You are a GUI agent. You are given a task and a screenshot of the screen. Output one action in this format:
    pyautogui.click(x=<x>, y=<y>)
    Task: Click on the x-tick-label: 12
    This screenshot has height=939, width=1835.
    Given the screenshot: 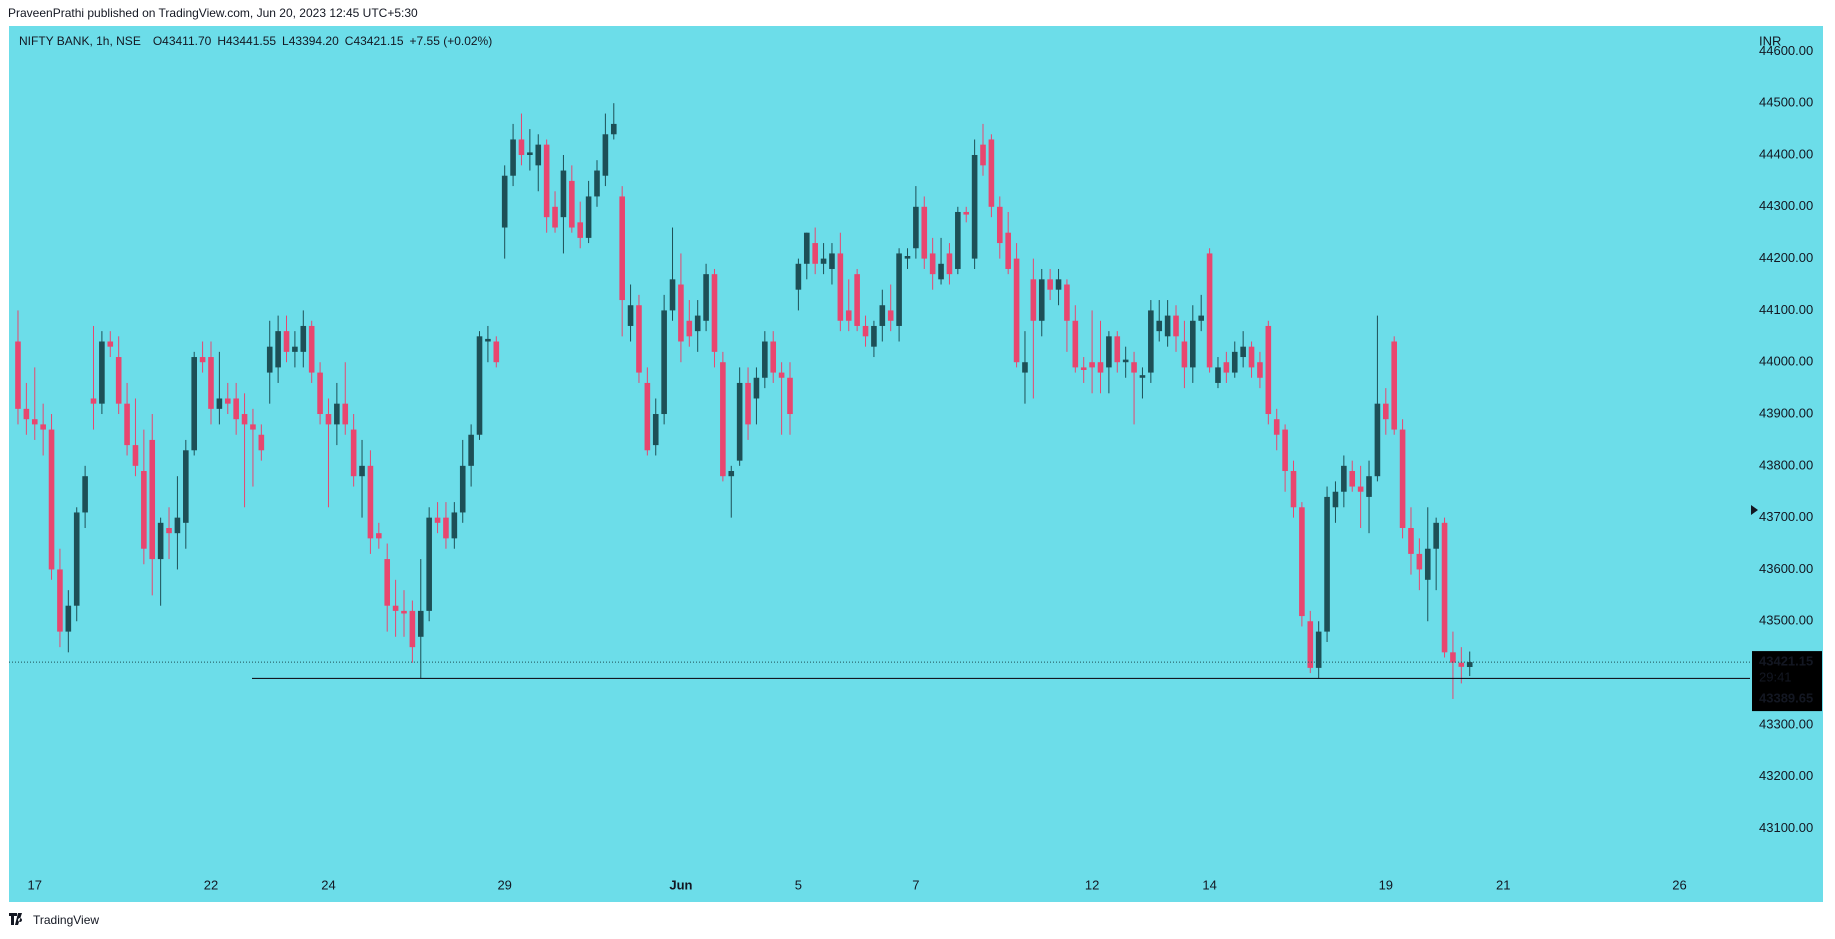 What is the action you would take?
    pyautogui.click(x=1092, y=884)
    